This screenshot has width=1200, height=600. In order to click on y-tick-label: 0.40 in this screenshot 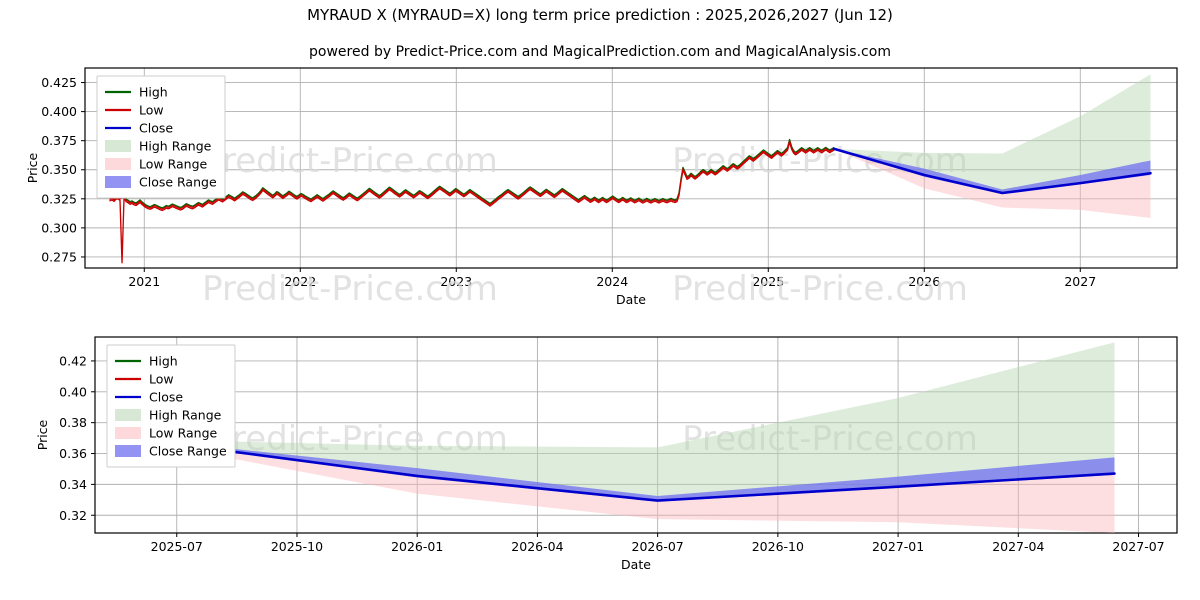, I will do `click(73, 391)`.